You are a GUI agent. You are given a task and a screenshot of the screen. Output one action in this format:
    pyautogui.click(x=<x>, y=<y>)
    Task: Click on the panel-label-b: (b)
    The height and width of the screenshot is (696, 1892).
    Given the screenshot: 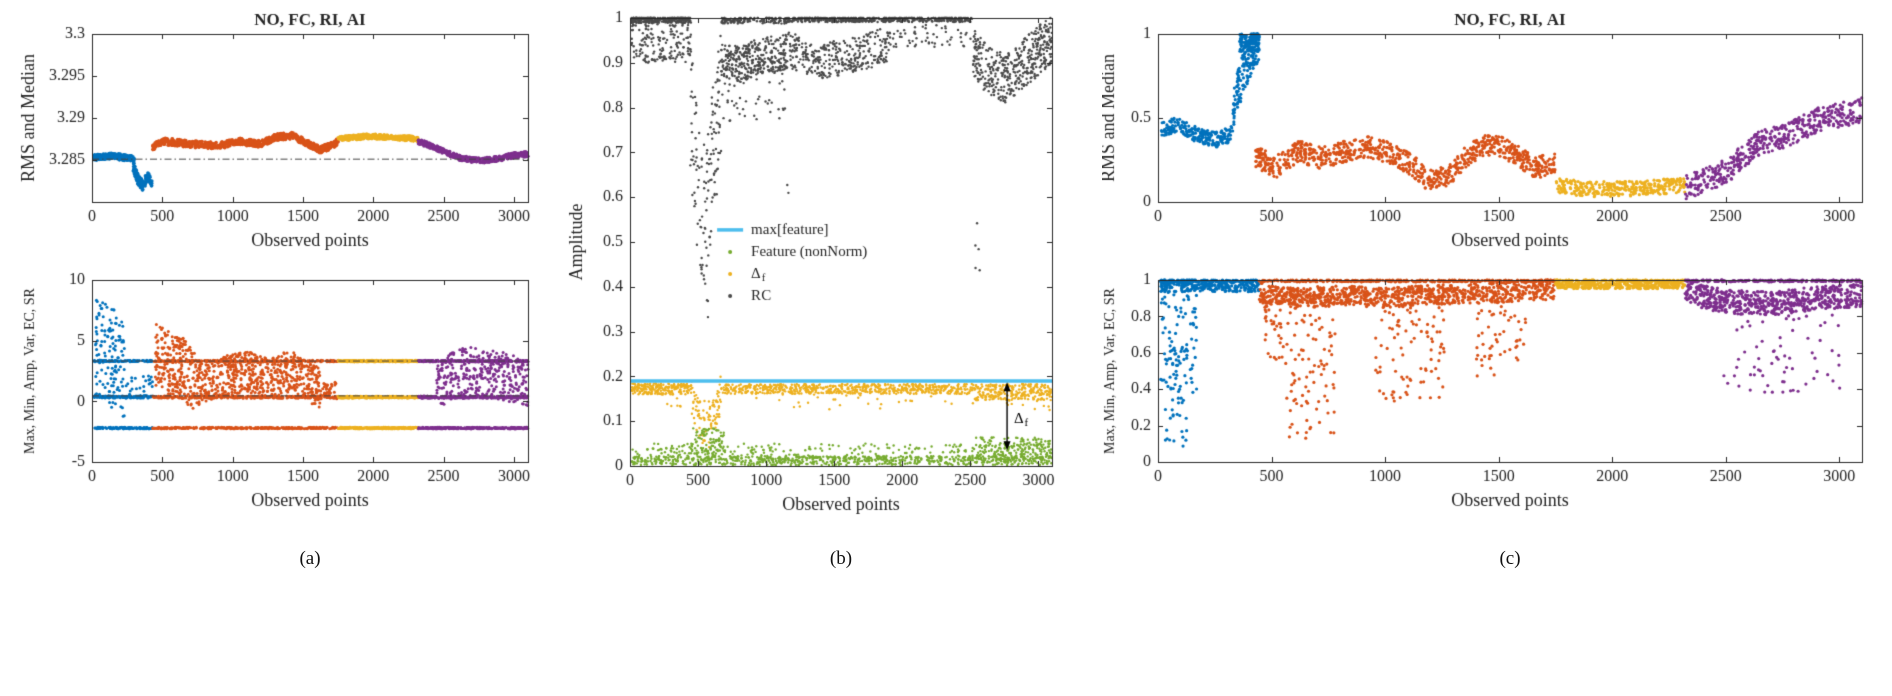 What is the action you would take?
    pyautogui.click(x=841, y=558)
    